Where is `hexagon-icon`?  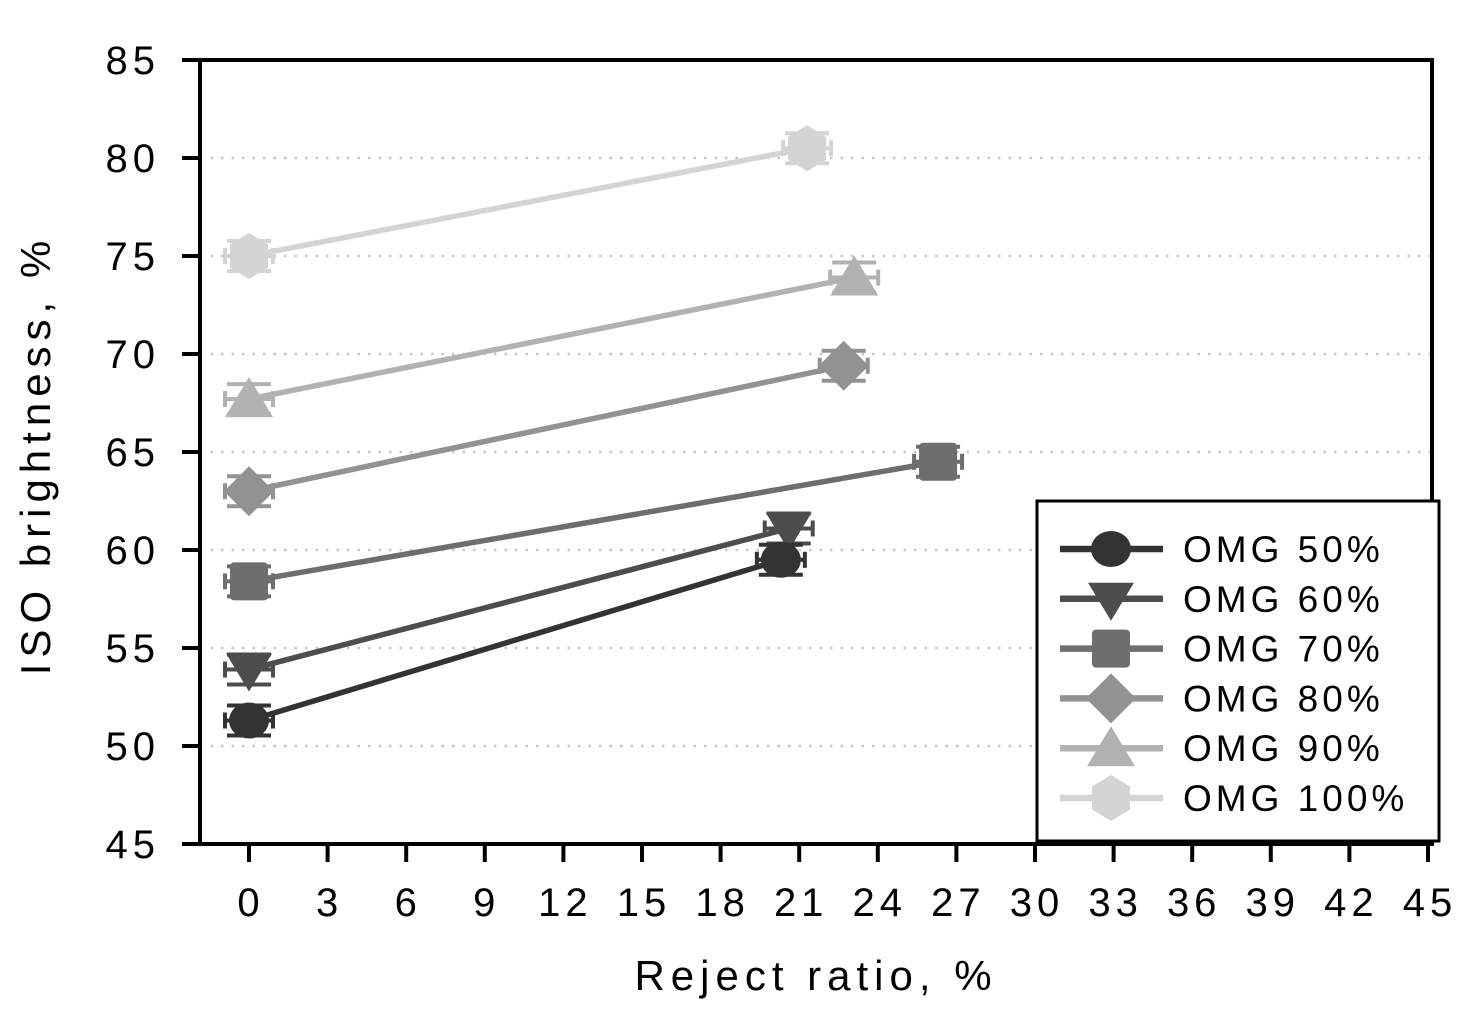
hexagon-icon is located at coordinates (1111, 798).